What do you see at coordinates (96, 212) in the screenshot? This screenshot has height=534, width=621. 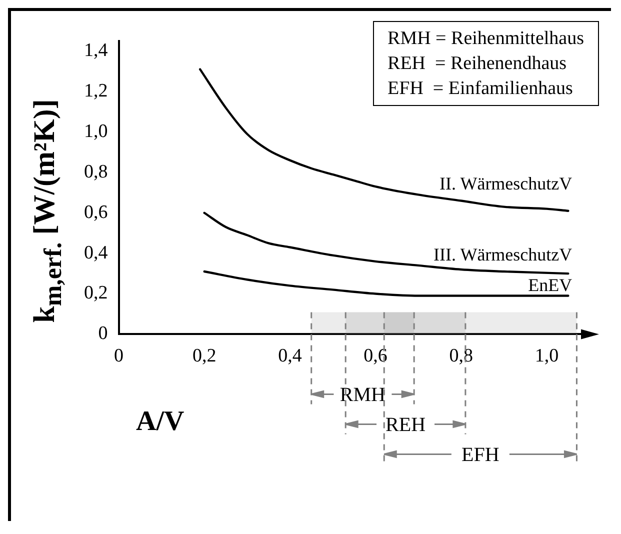 I see `y-tick-label: 0,6` at bounding box center [96, 212].